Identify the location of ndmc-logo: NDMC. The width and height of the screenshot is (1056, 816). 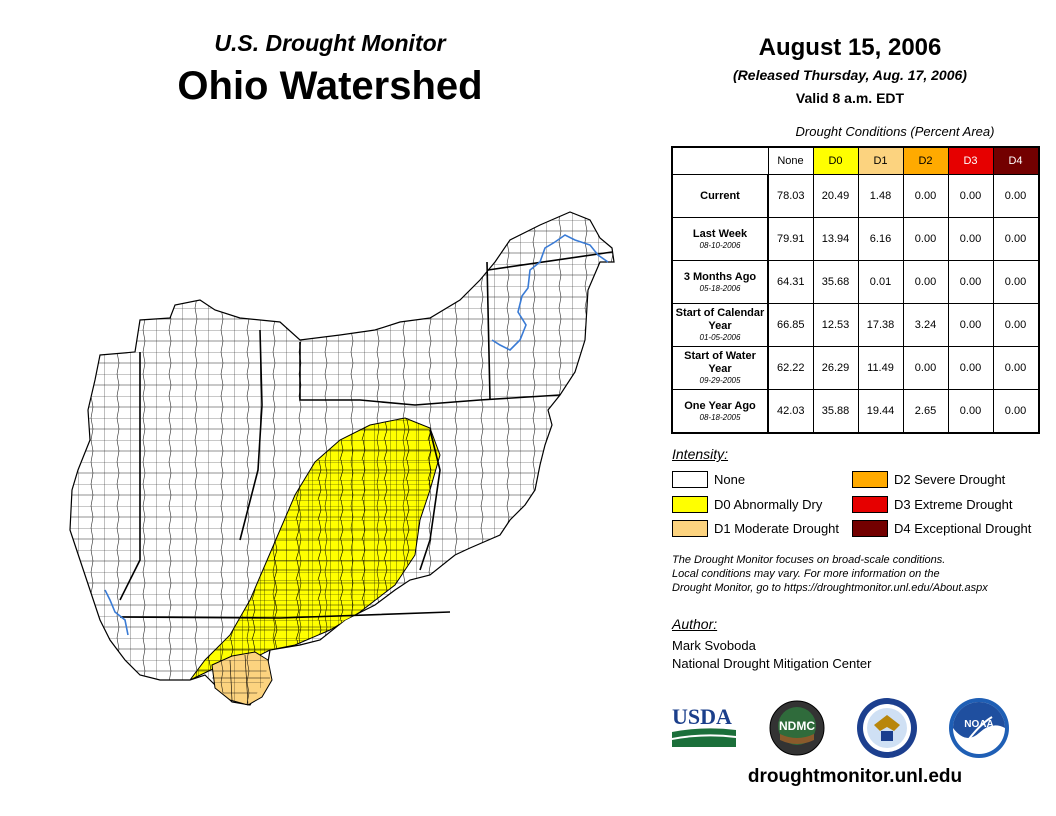
(797, 728).